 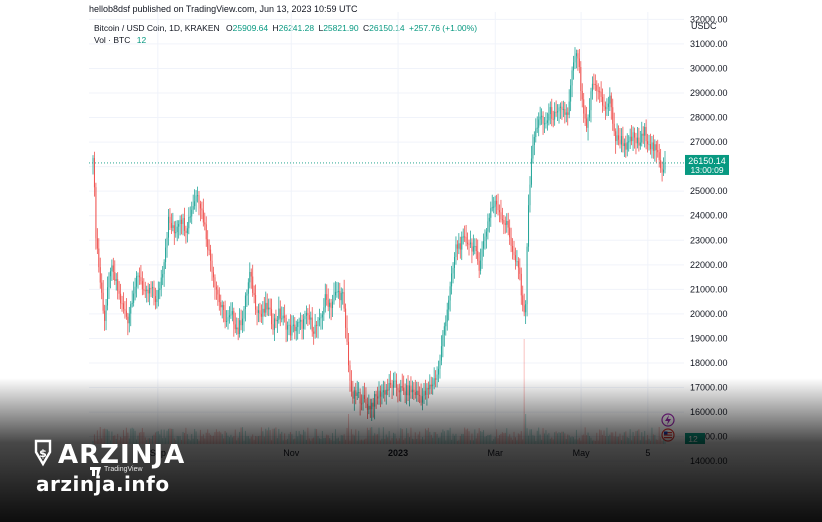 I want to click on y-tick-label: 28000.00, so click(x=709, y=118).